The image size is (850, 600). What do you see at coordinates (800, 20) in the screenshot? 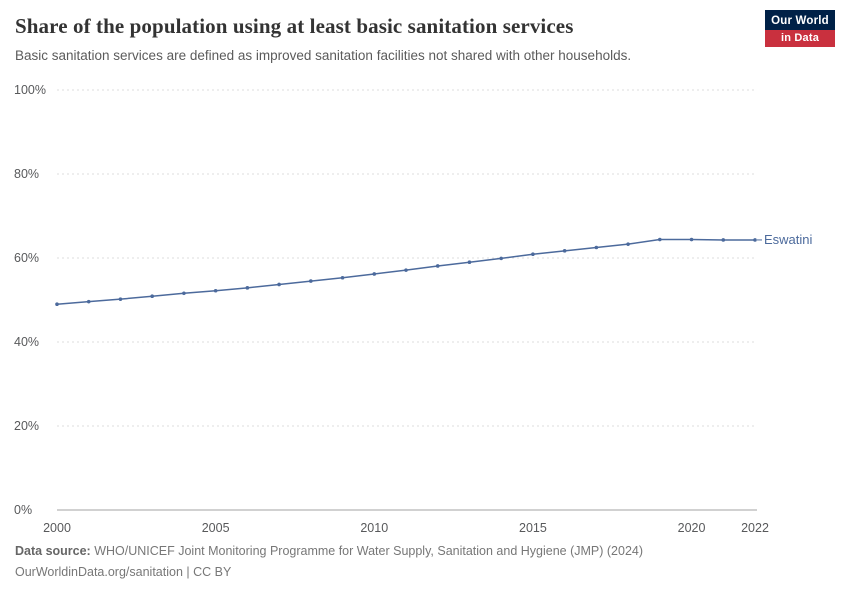
I see `owid-logo-line1: Our World` at bounding box center [800, 20].